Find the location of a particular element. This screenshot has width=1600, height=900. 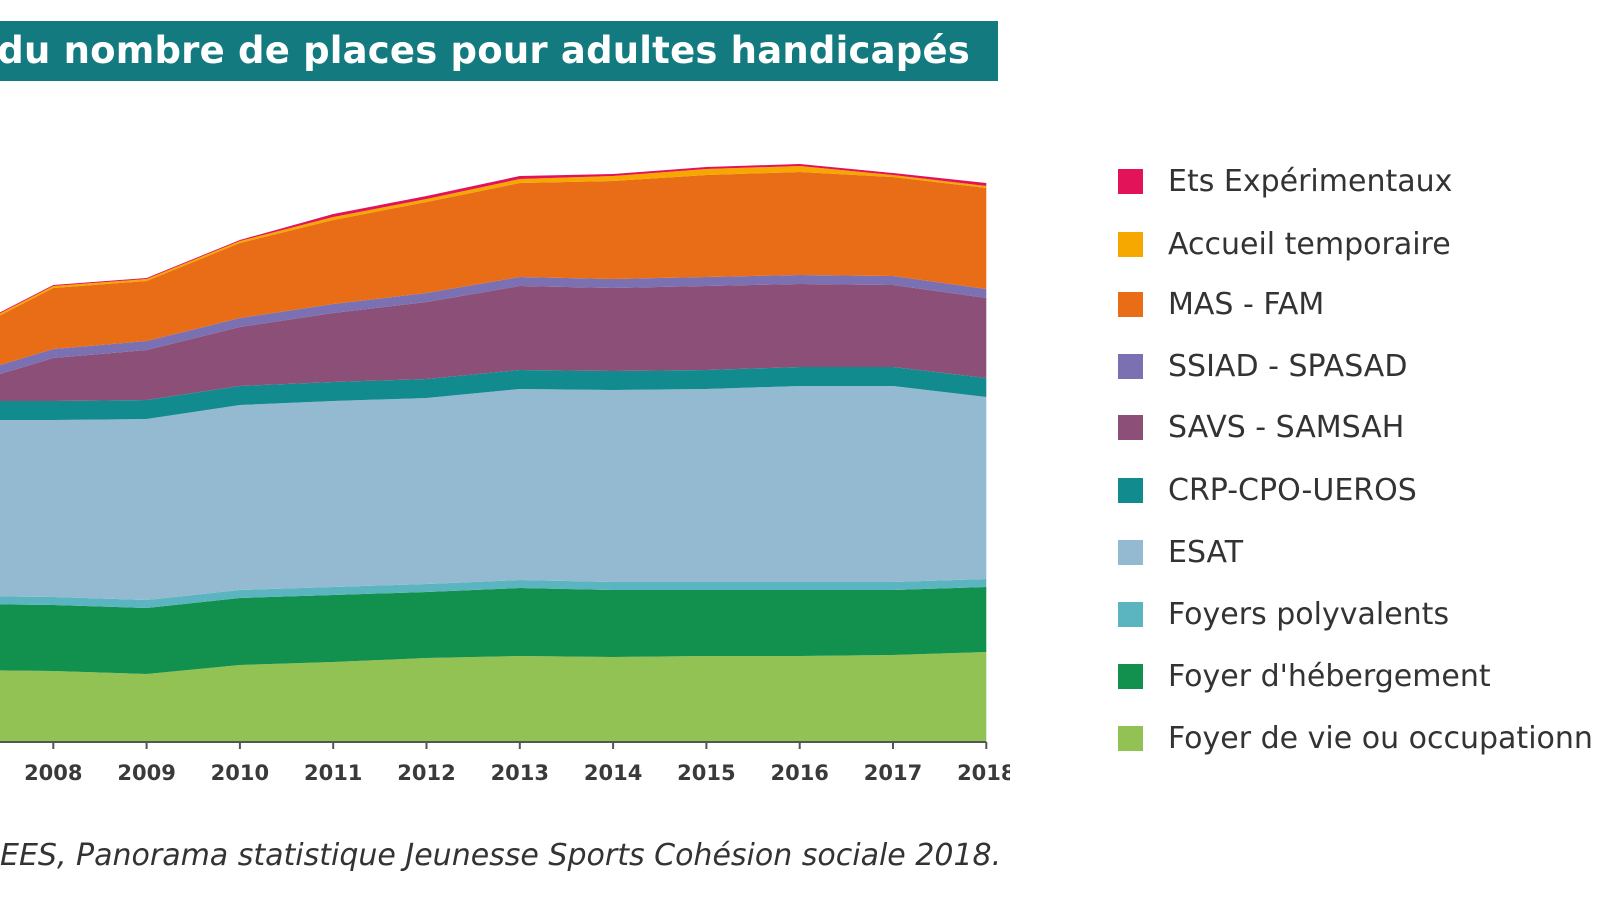

area-foyers-polyvalents is located at coordinates (493, 593).